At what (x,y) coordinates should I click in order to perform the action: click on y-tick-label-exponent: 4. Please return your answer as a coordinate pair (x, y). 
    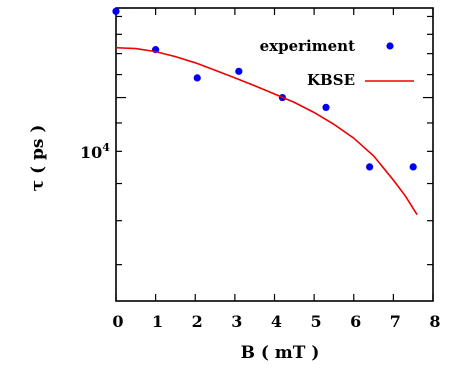
    Looking at the image, I should click on (106, 147).